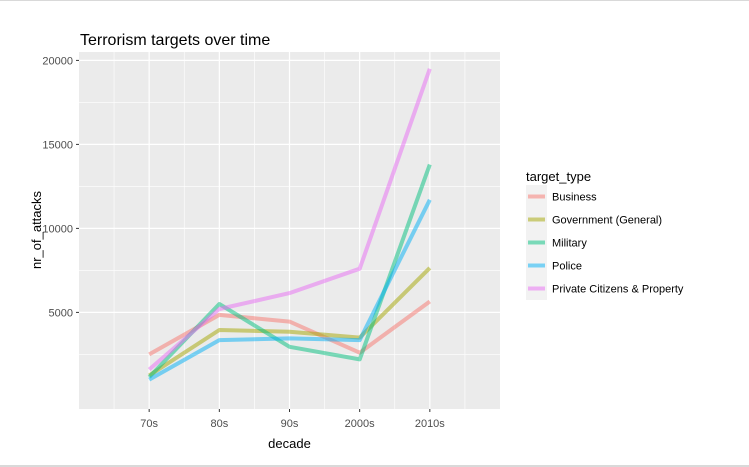 This screenshot has width=749, height=467. Describe the element at coordinates (569, 244) in the screenshot. I see `legend-label-military: Military` at that location.